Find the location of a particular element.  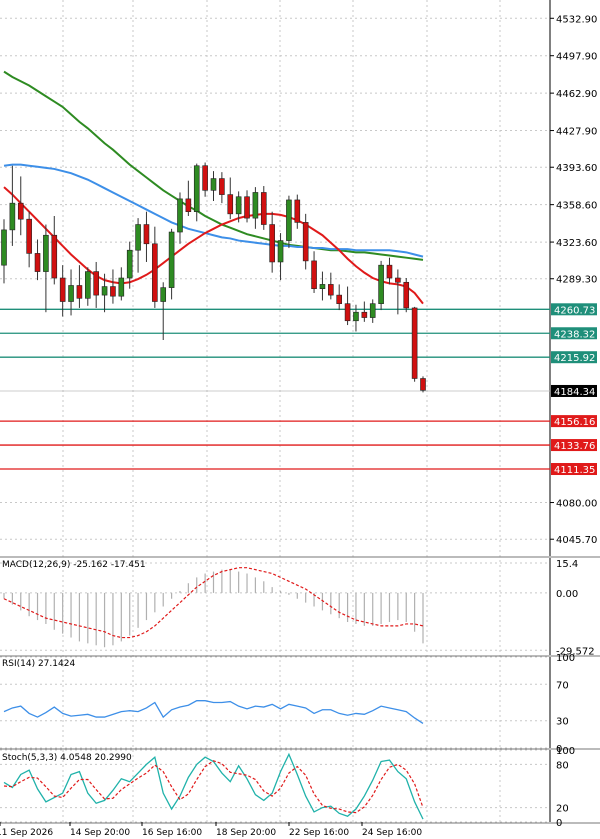

rsi-tick-label: 0 is located at coordinates (559, 749).